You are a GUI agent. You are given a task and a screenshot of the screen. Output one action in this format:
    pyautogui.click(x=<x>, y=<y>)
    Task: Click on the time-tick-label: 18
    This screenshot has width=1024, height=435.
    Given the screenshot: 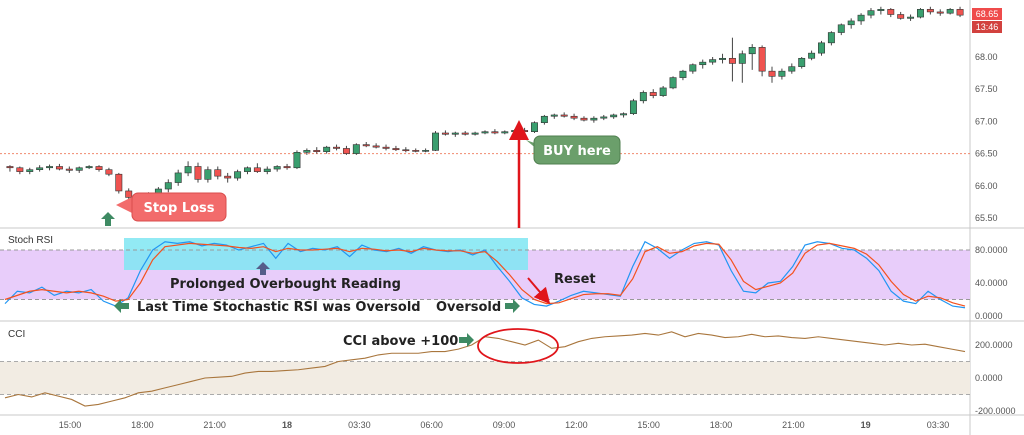 What is the action you would take?
    pyautogui.click(x=287, y=425)
    